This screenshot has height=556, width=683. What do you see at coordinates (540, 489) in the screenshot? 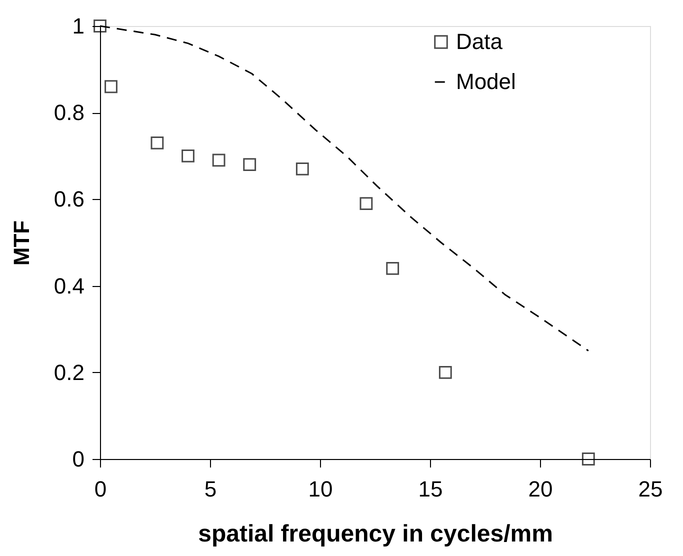
I see `x-tick-label: 20` at bounding box center [540, 489].